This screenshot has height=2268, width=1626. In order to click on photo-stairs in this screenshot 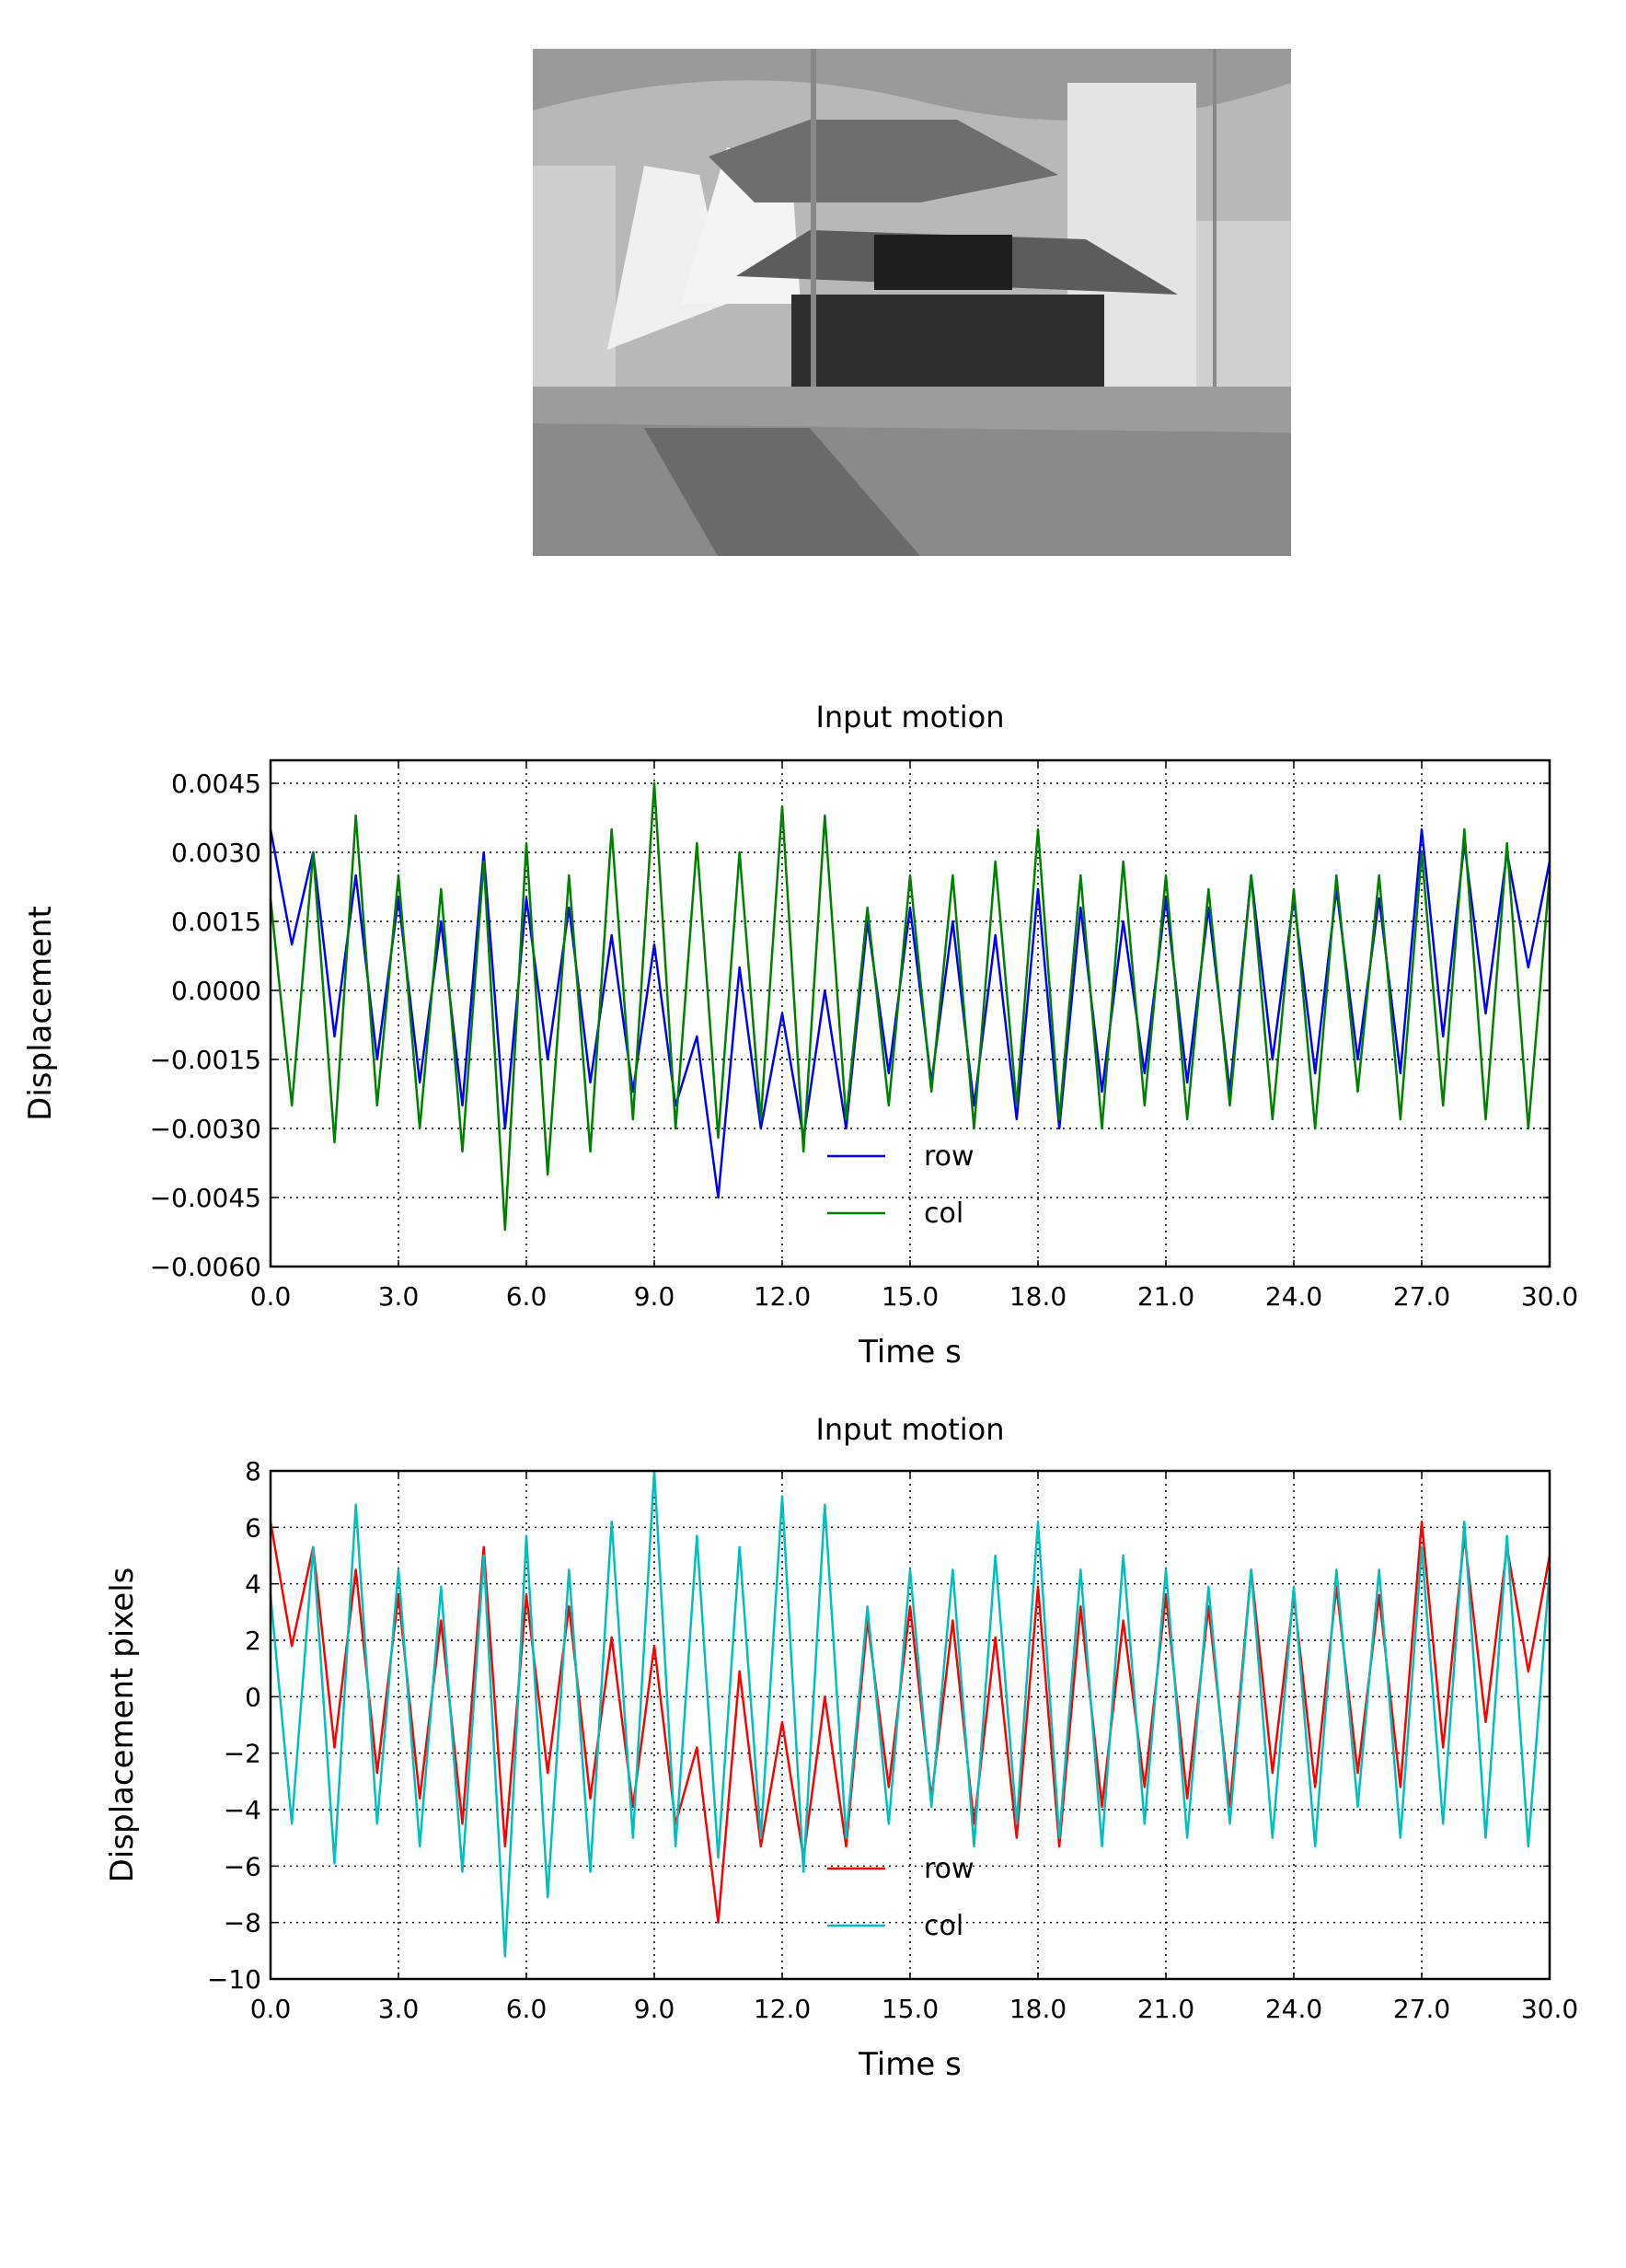, I will do `click(782, 492)`.